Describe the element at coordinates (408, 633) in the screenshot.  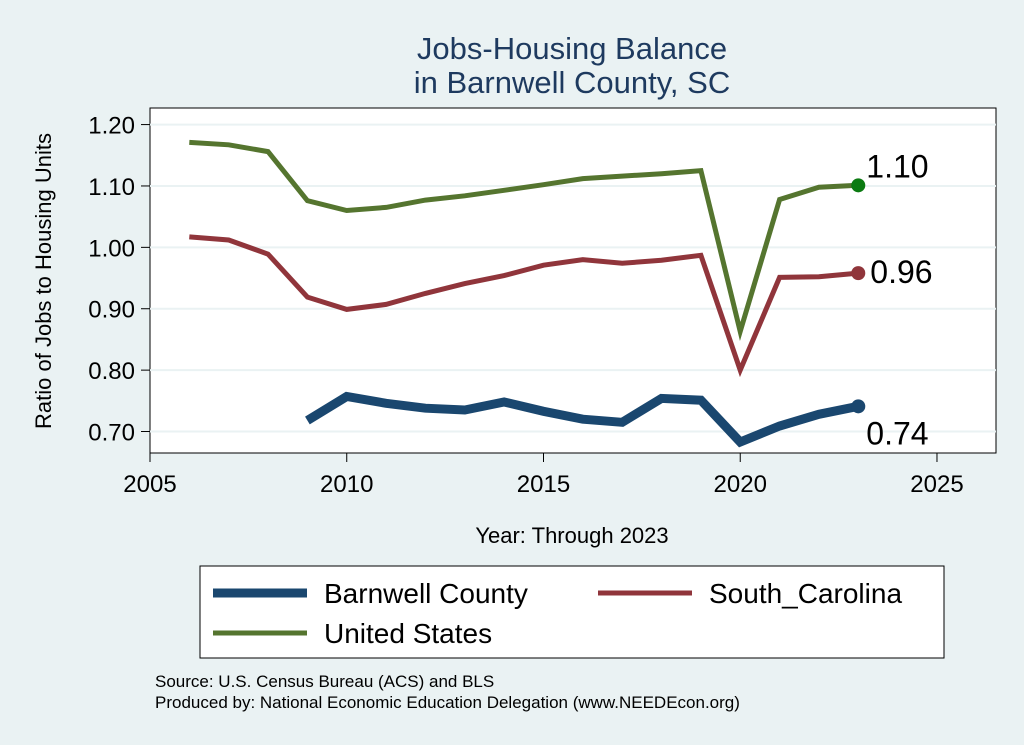
I see `legend-label-united-states: United States` at that location.